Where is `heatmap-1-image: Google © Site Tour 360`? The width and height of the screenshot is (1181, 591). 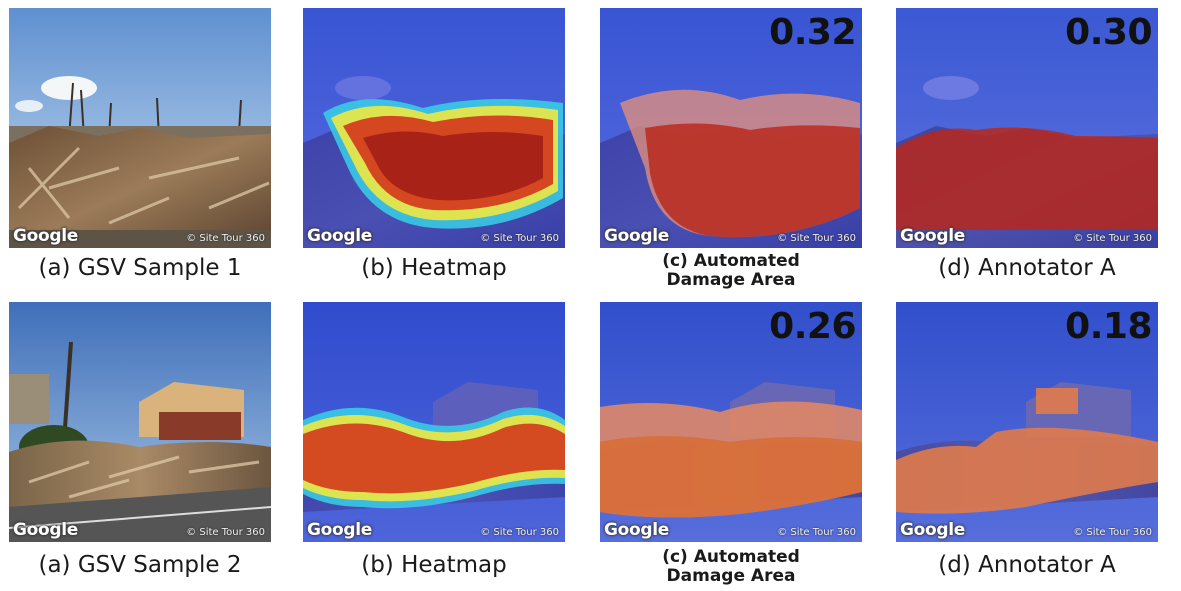
heatmap-1-image: Google © Site Tour 360 is located at coordinates (434, 128).